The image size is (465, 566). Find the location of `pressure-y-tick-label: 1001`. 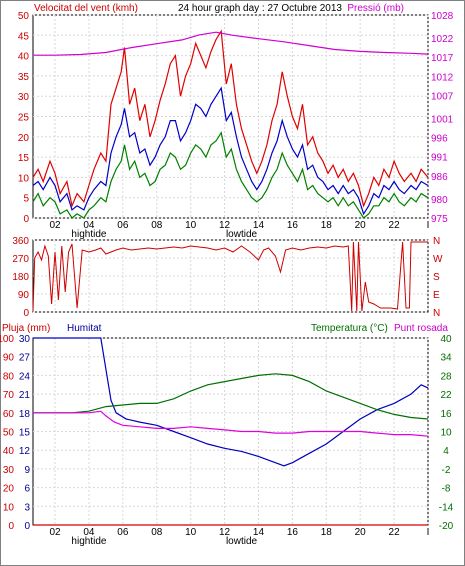

pressure-y-tick-label: 1001 is located at coordinates (442, 119).